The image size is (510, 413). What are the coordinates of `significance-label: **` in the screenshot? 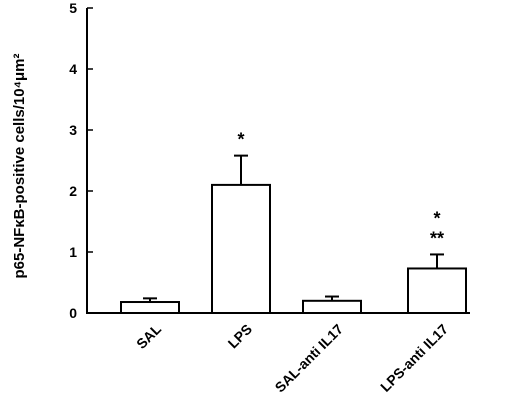 It's located at (437, 238).